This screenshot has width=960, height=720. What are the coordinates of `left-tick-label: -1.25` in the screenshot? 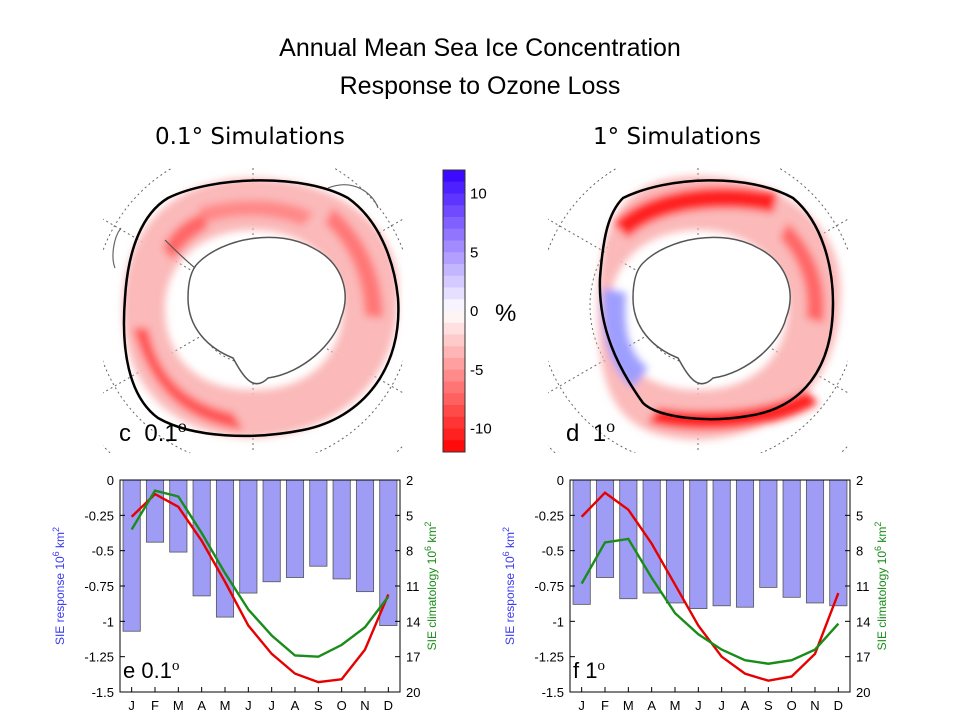 It's located at (99, 657).